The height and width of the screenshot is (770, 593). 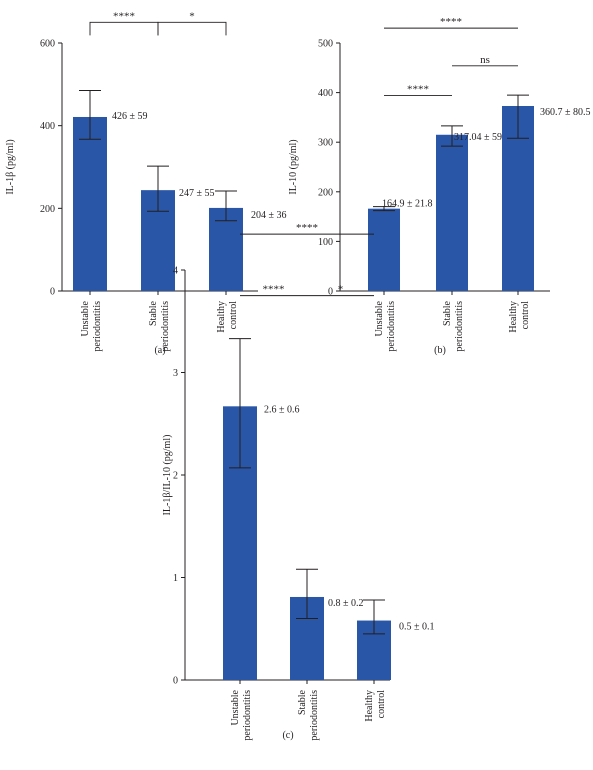 What do you see at coordinates (325, 44) in the screenshot?
I see `y-tick-label: 500` at bounding box center [325, 44].